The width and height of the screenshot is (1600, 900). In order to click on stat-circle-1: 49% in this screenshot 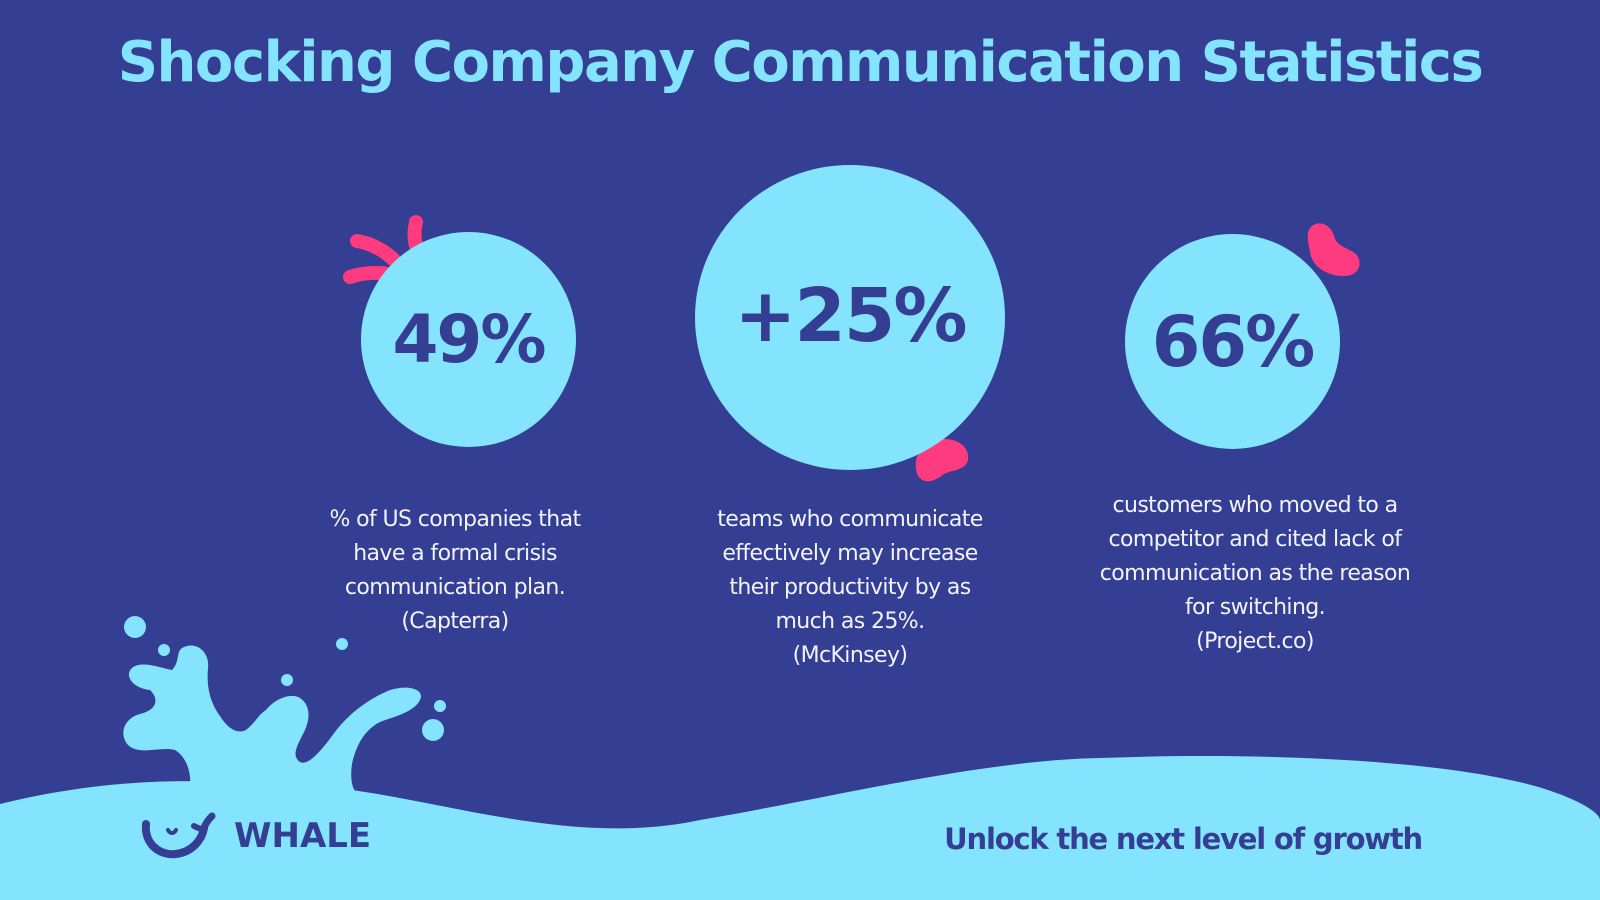, I will do `click(468, 339)`.